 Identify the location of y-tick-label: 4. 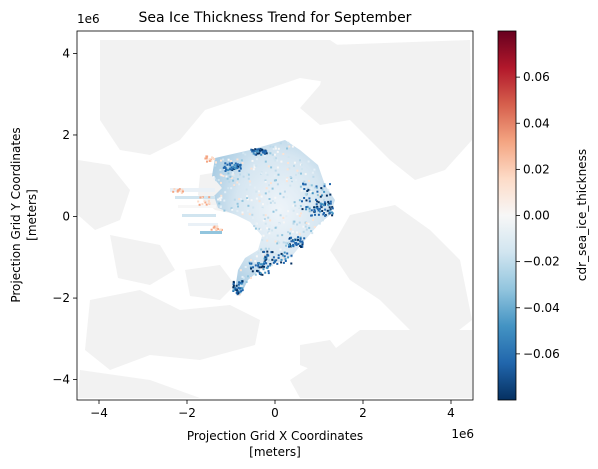
(66, 53).